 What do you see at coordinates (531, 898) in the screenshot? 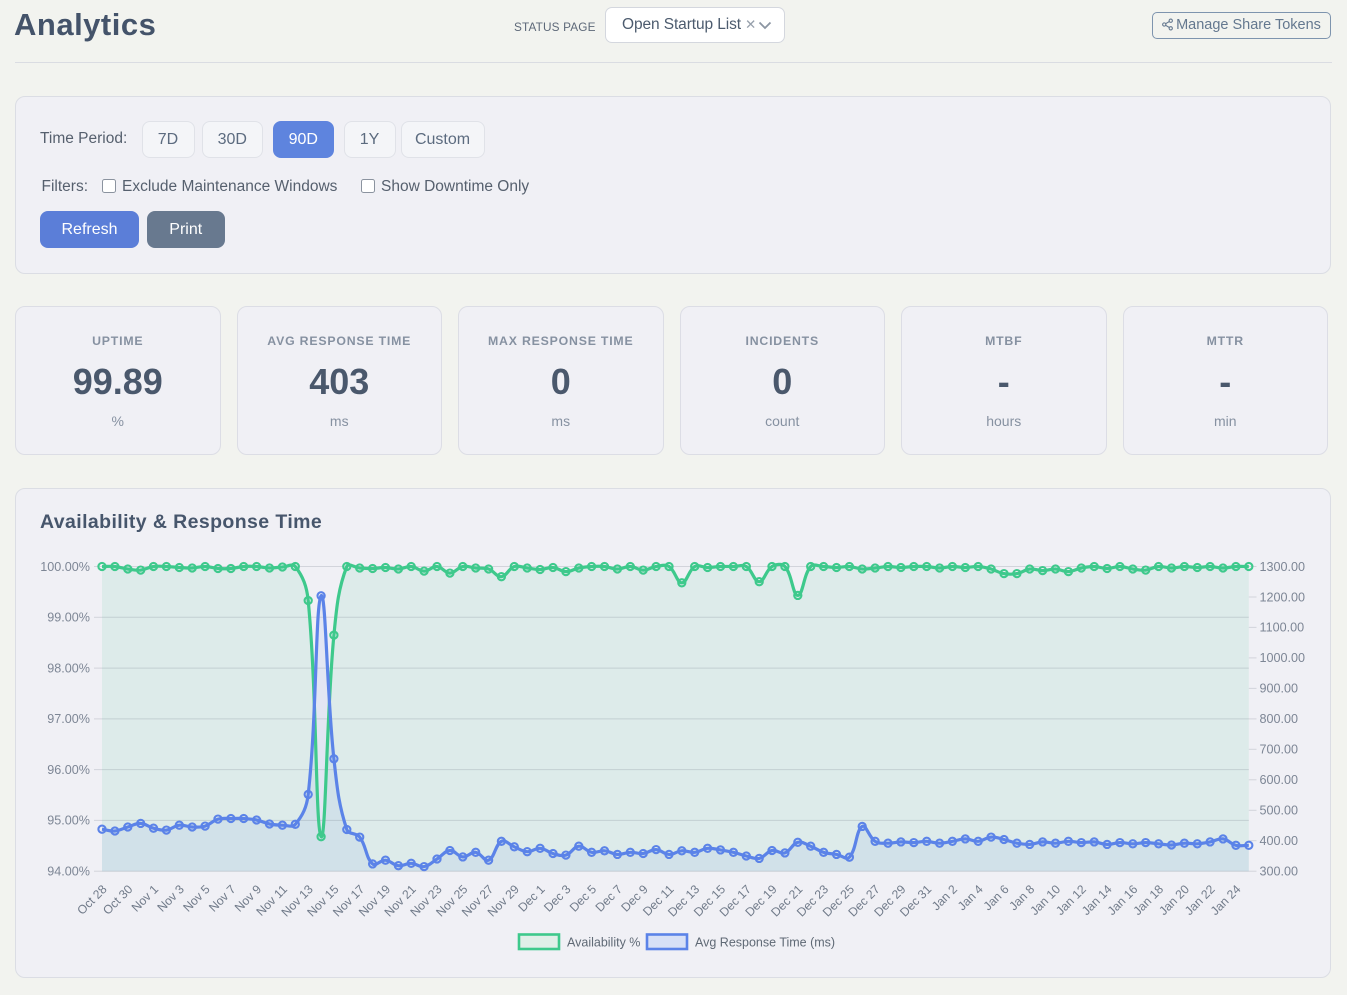
I see `svg-text: Dec 1` at bounding box center [531, 898].